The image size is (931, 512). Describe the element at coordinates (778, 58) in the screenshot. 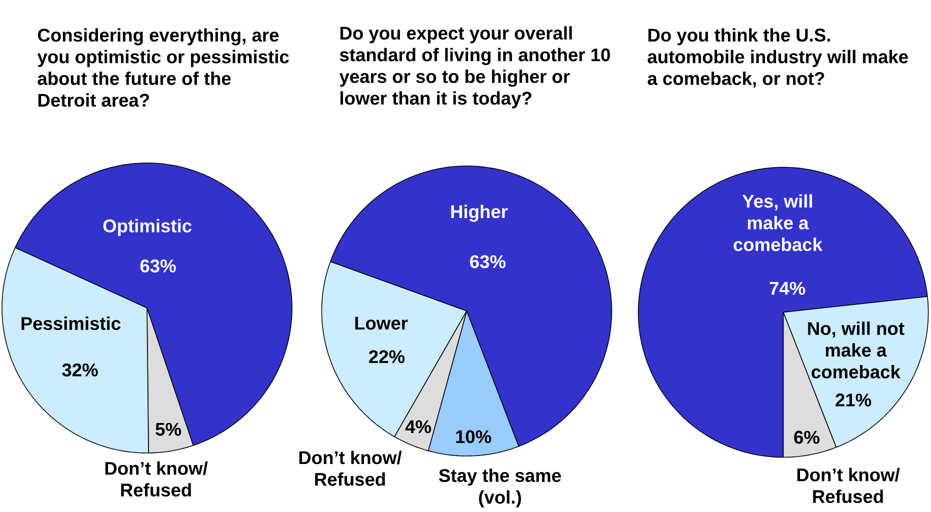

I see `chart-title: Do you think the U.S. automobile industry will make a comeback, or not?` at that location.